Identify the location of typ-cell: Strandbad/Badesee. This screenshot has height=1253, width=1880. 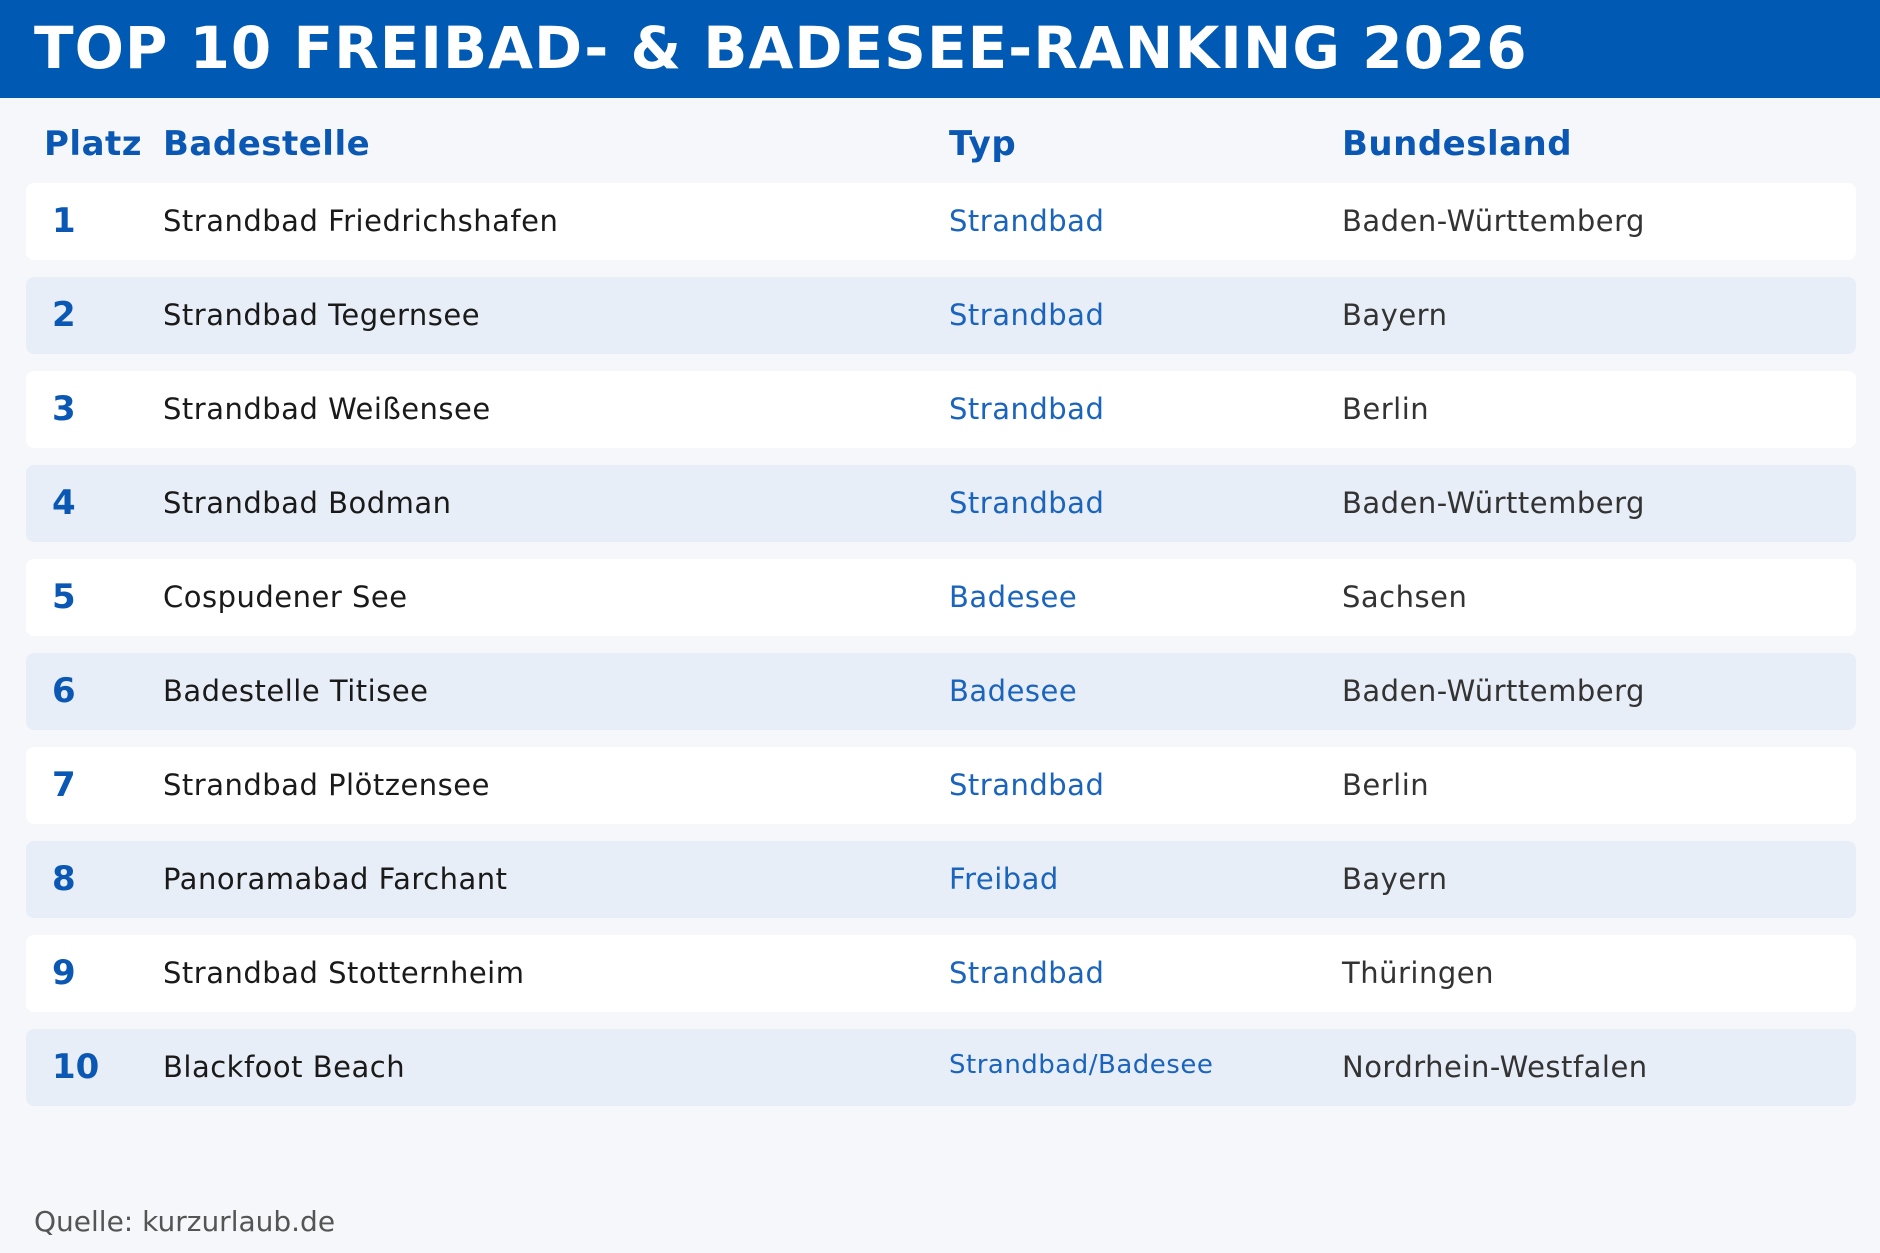
(1081, 1065).